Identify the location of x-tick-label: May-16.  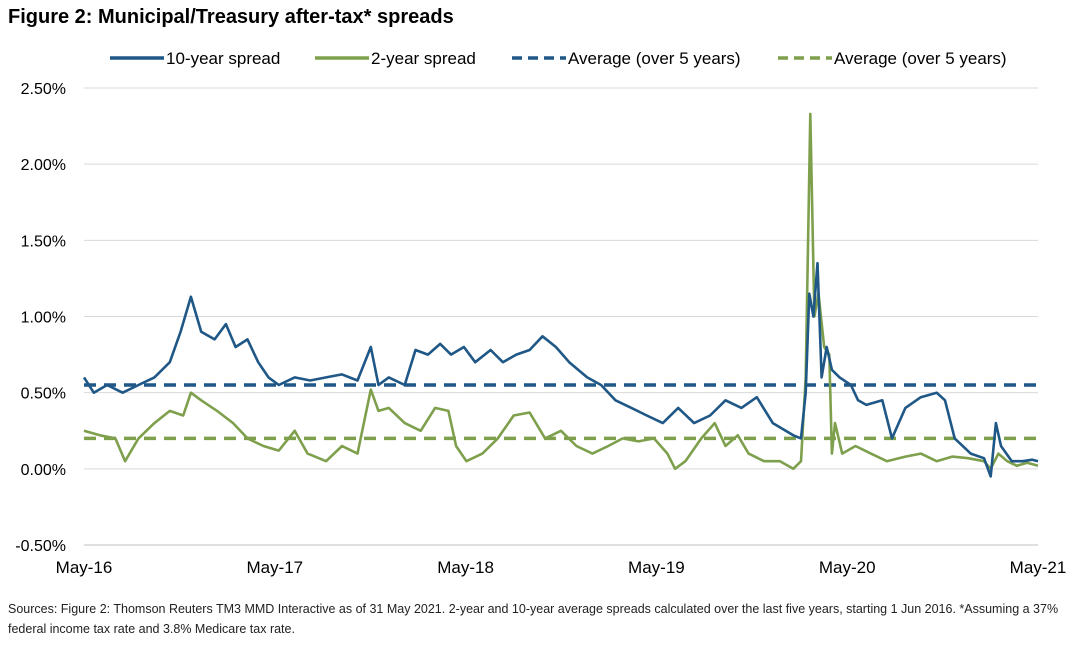
(84, 567).